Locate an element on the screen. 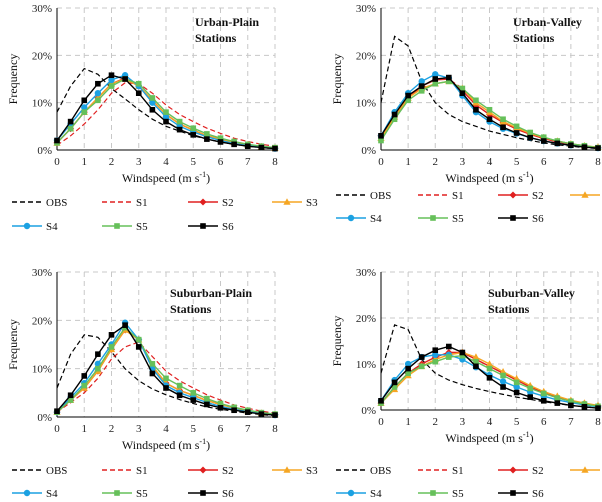 This screenshot has height=502, width=602. legend-label: OBS is located at coordinates (380, 471).